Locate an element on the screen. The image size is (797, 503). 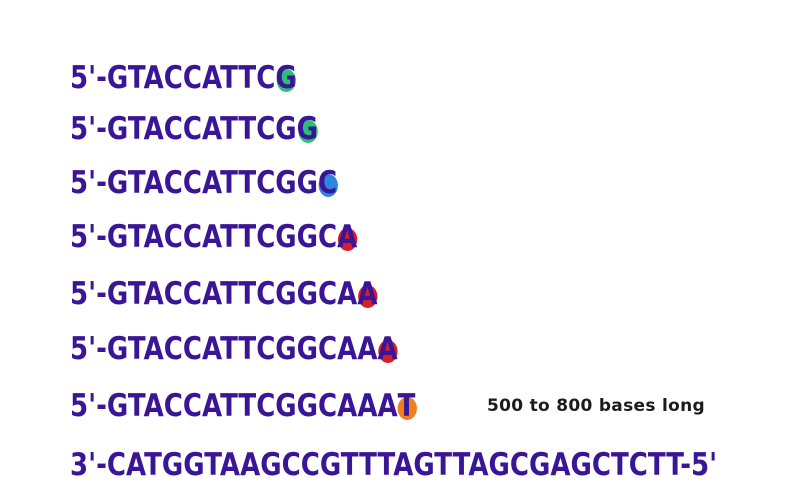
fragment-5: 5'-GTACCATTCGGCA A is located at coordinates (224, 294).